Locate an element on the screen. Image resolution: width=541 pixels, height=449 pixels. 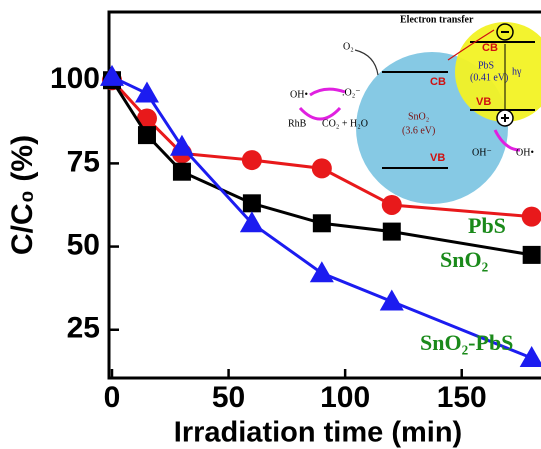
y-tick-label: 50 is located at coordinates (83, 244).